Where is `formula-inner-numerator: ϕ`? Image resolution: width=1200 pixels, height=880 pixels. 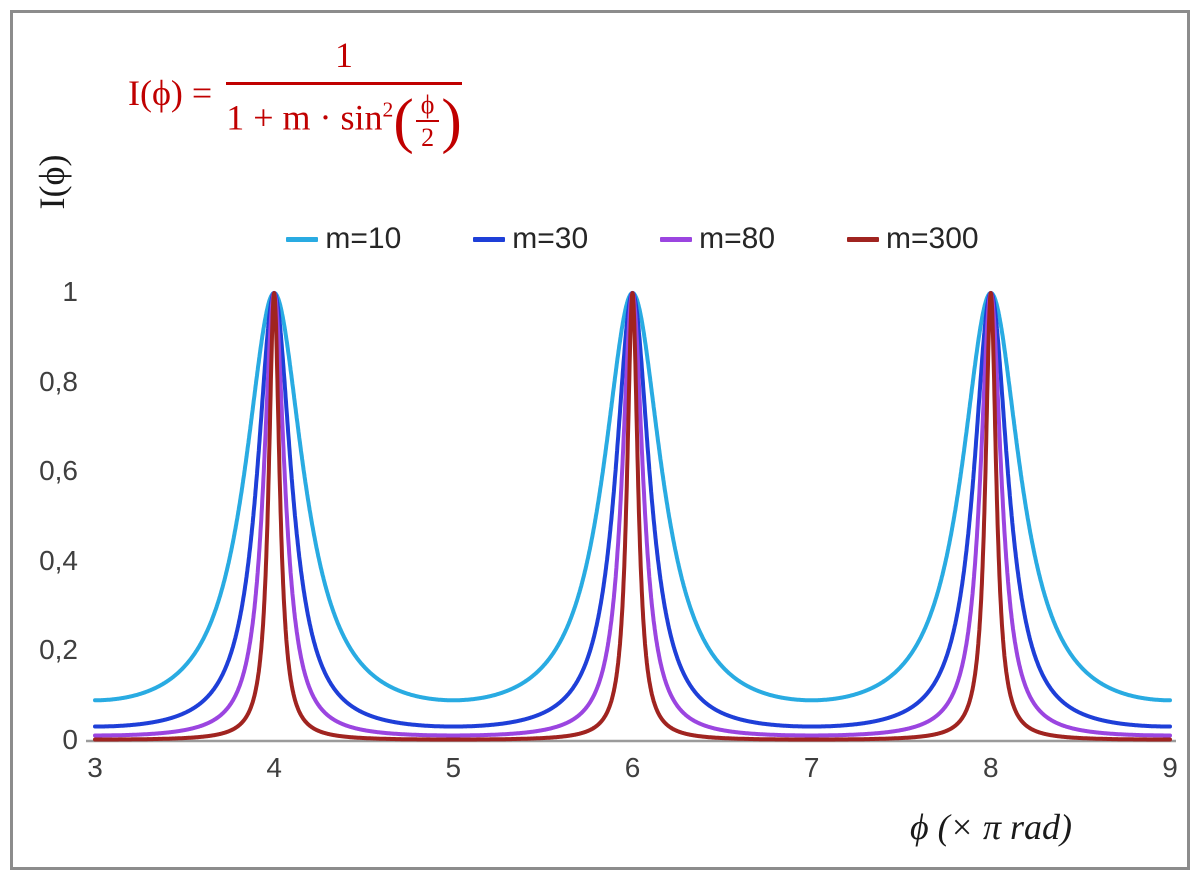 formula-inner-numerator: ϕ is located at coordinates (427, 107).